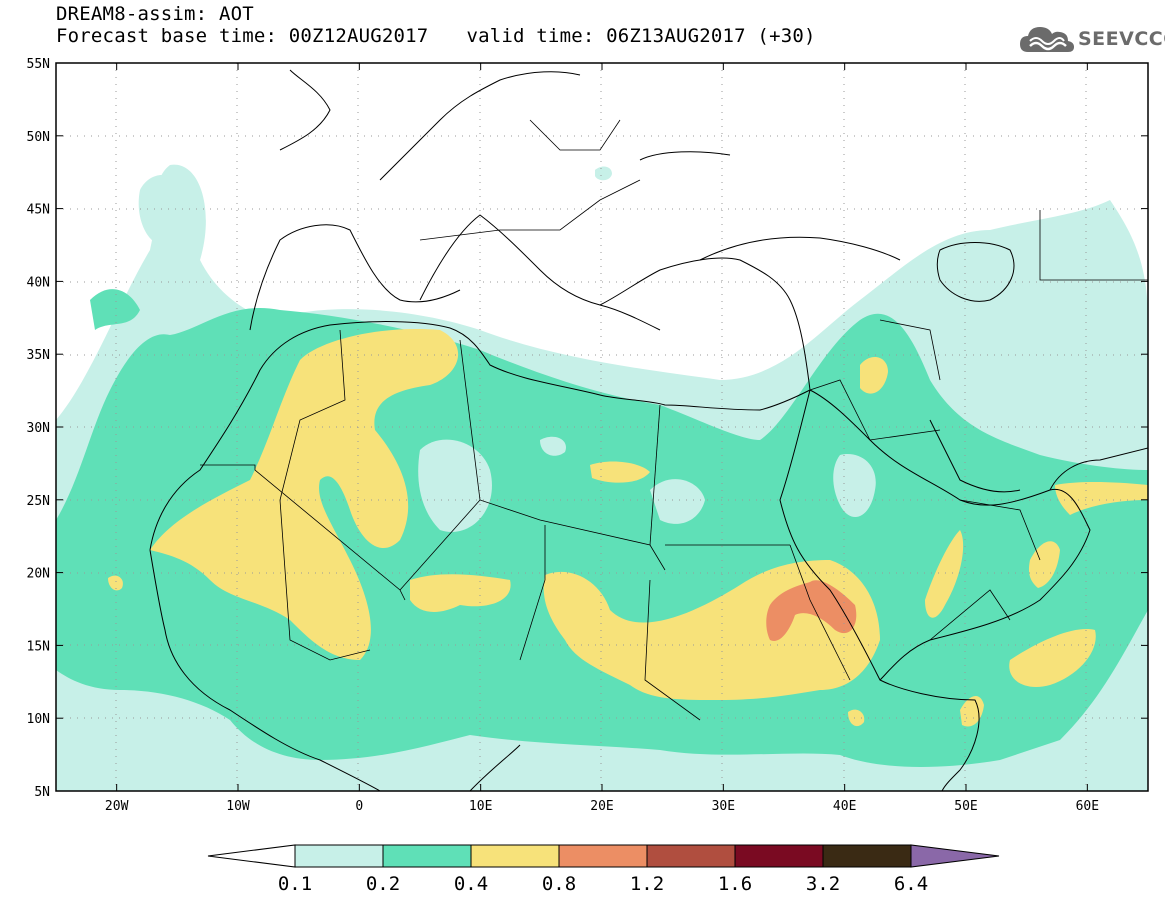 This screenshot has height=905, width=1165. Describe the element at coordinates (38, 719) in the screenshot. I see `lat-tick-label: 10N` at that location.